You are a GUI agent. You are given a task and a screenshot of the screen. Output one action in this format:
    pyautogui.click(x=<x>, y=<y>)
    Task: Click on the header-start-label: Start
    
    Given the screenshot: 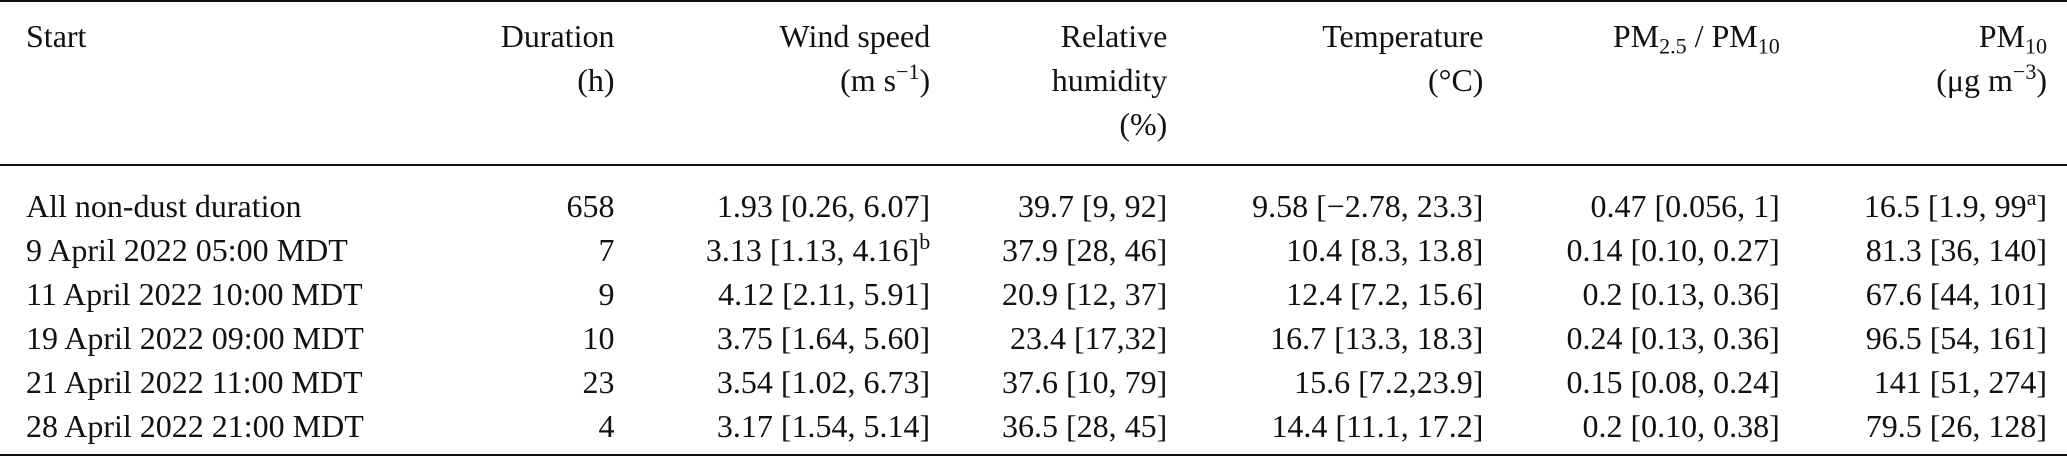 What is the action you would take?
    pyautogui.click(x=56, y=36)
    